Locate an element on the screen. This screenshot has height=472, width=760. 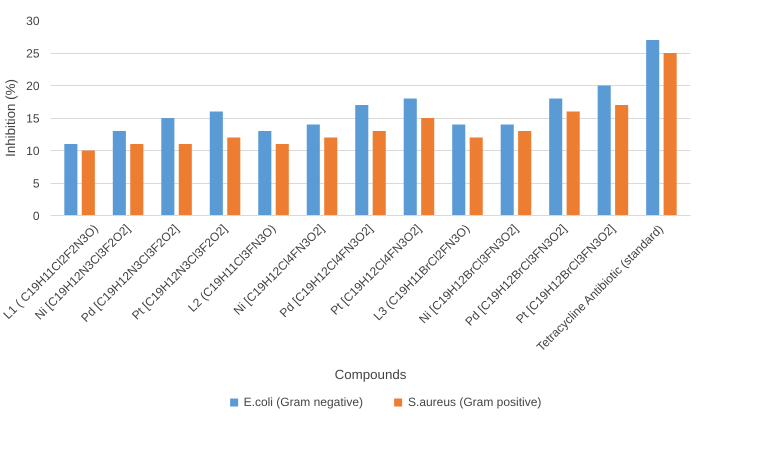
y-tick-label: 20 is located at coordinates (33, 86).